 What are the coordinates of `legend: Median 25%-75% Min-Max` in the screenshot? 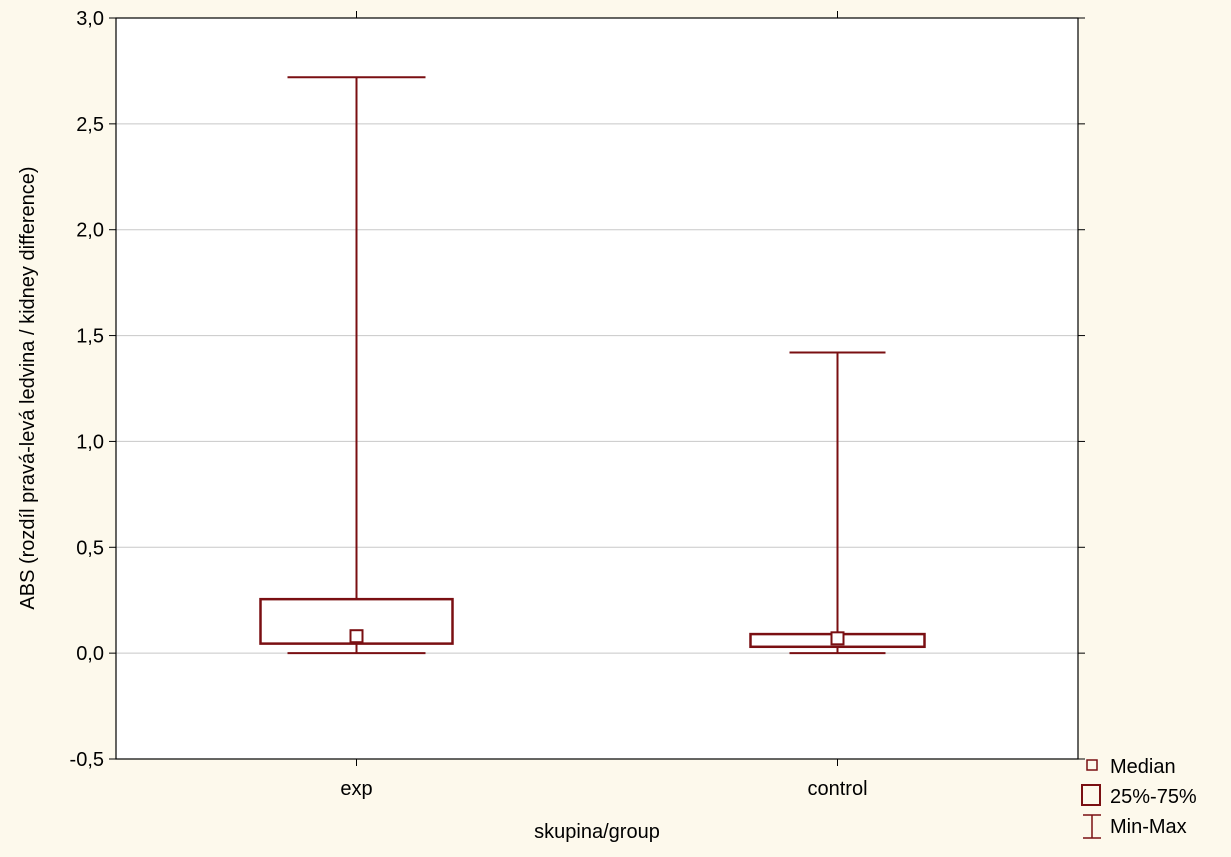 It's located at (1139, 797).